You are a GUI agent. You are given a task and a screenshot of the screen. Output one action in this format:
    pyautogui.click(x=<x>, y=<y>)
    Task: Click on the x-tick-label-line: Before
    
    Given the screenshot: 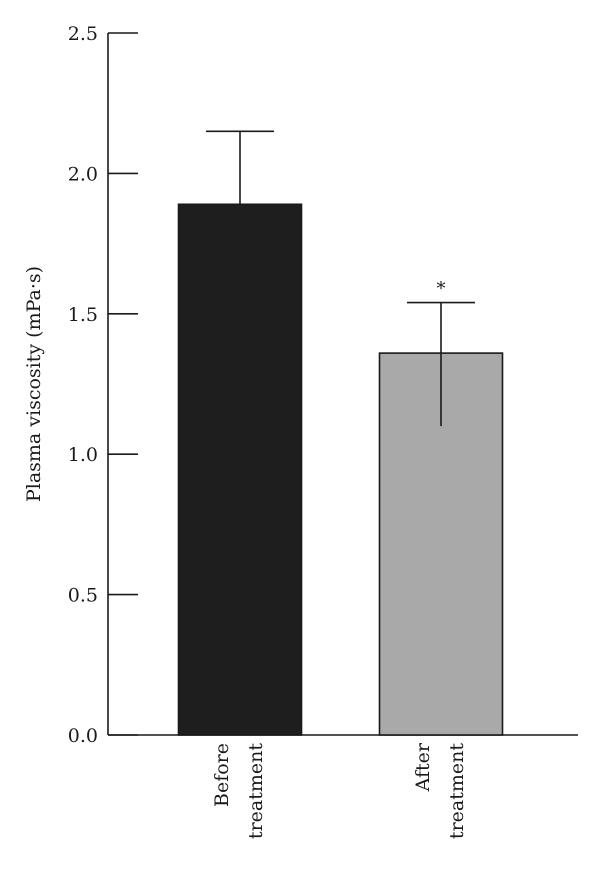 What is the action you would take?
    pyautogui.click(x=222, y=775)
    